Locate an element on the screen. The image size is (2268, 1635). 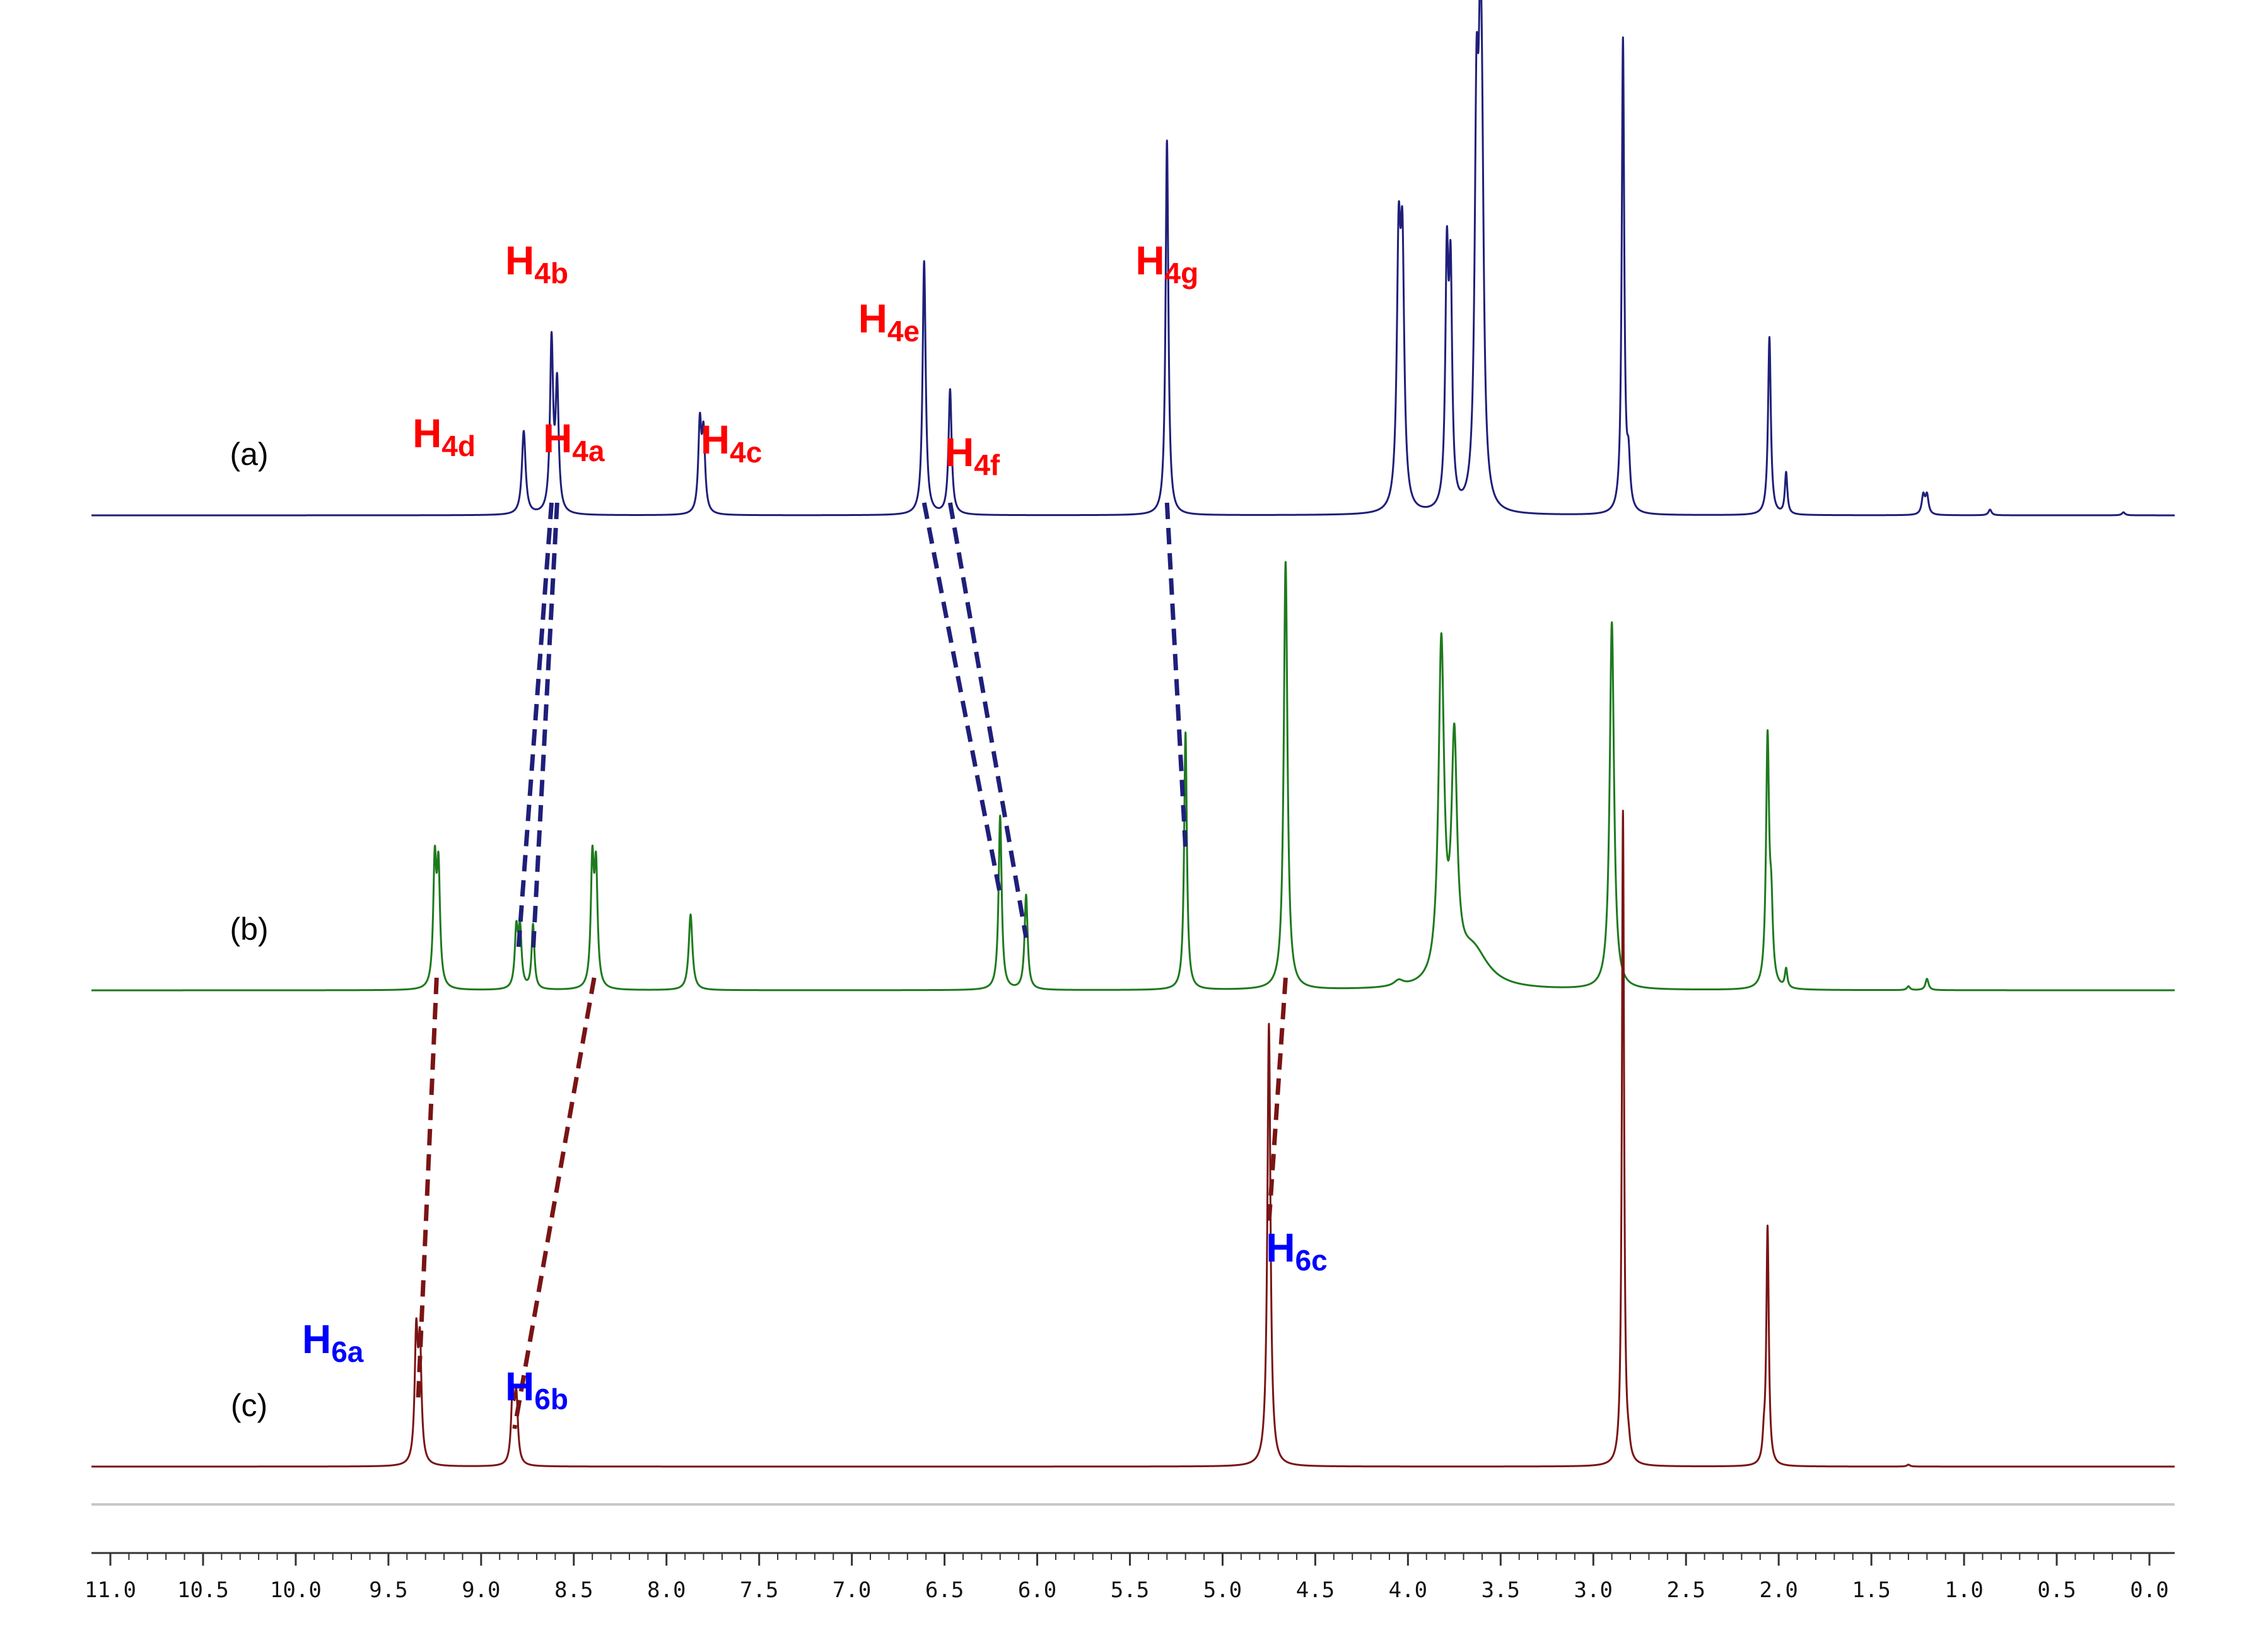
x-tick-label: 3.5 is located at coordinates (1501, 1591).